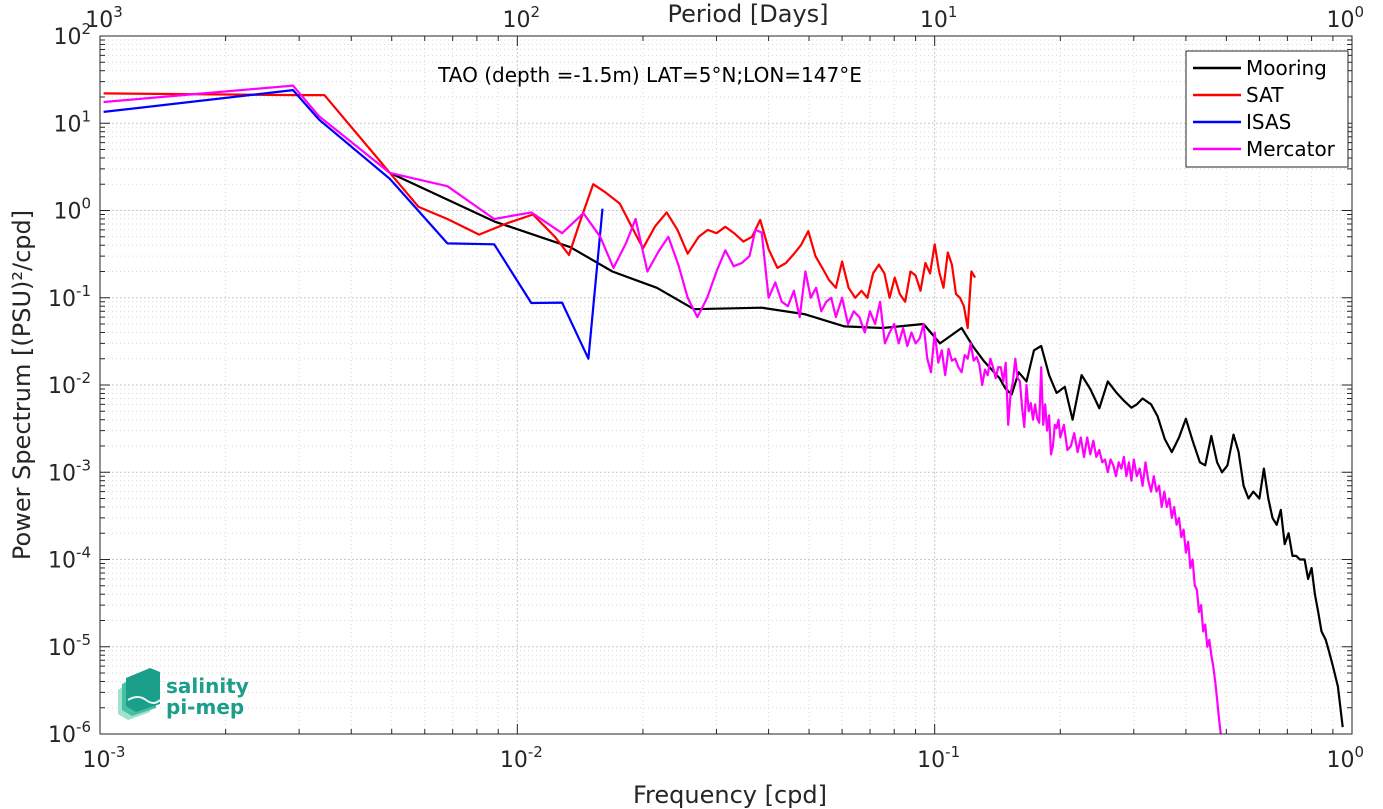 The image size is (1383, 809). What do you see at coordinates (1345, 18) in the screenshot?
I see `top-tick-label: 10⁰` at bounding box center [1345, 18].